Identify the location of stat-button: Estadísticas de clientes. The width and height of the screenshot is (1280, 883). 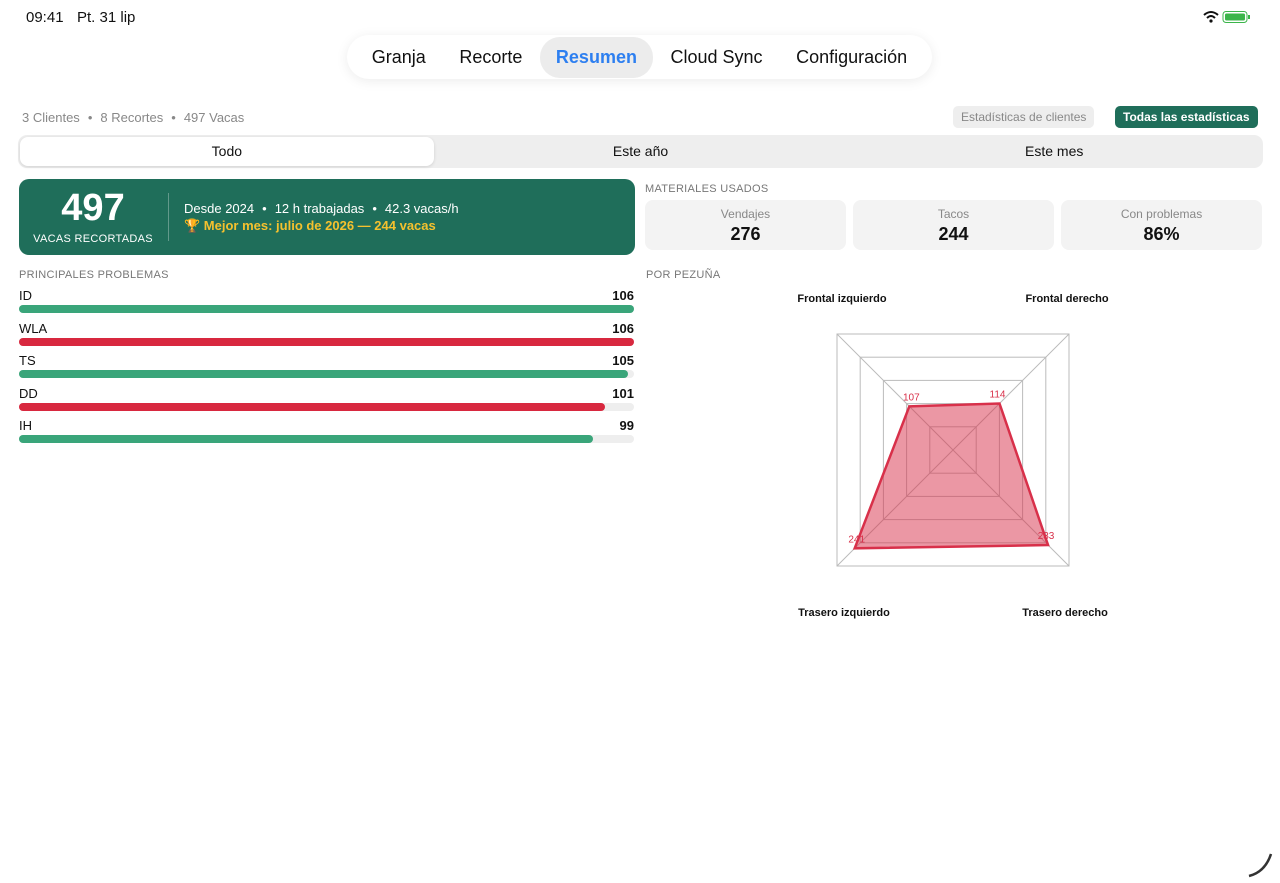
(1024, 117).